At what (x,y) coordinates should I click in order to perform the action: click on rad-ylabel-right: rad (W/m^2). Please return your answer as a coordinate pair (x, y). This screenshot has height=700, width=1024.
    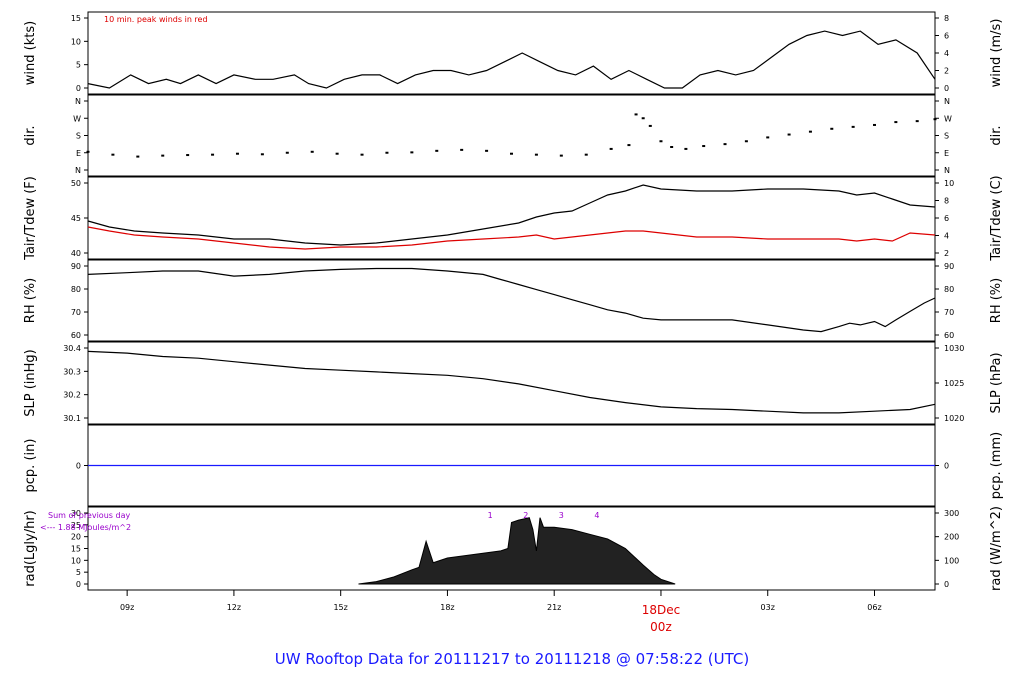
    Looking at the image, I should click on (996, 548).